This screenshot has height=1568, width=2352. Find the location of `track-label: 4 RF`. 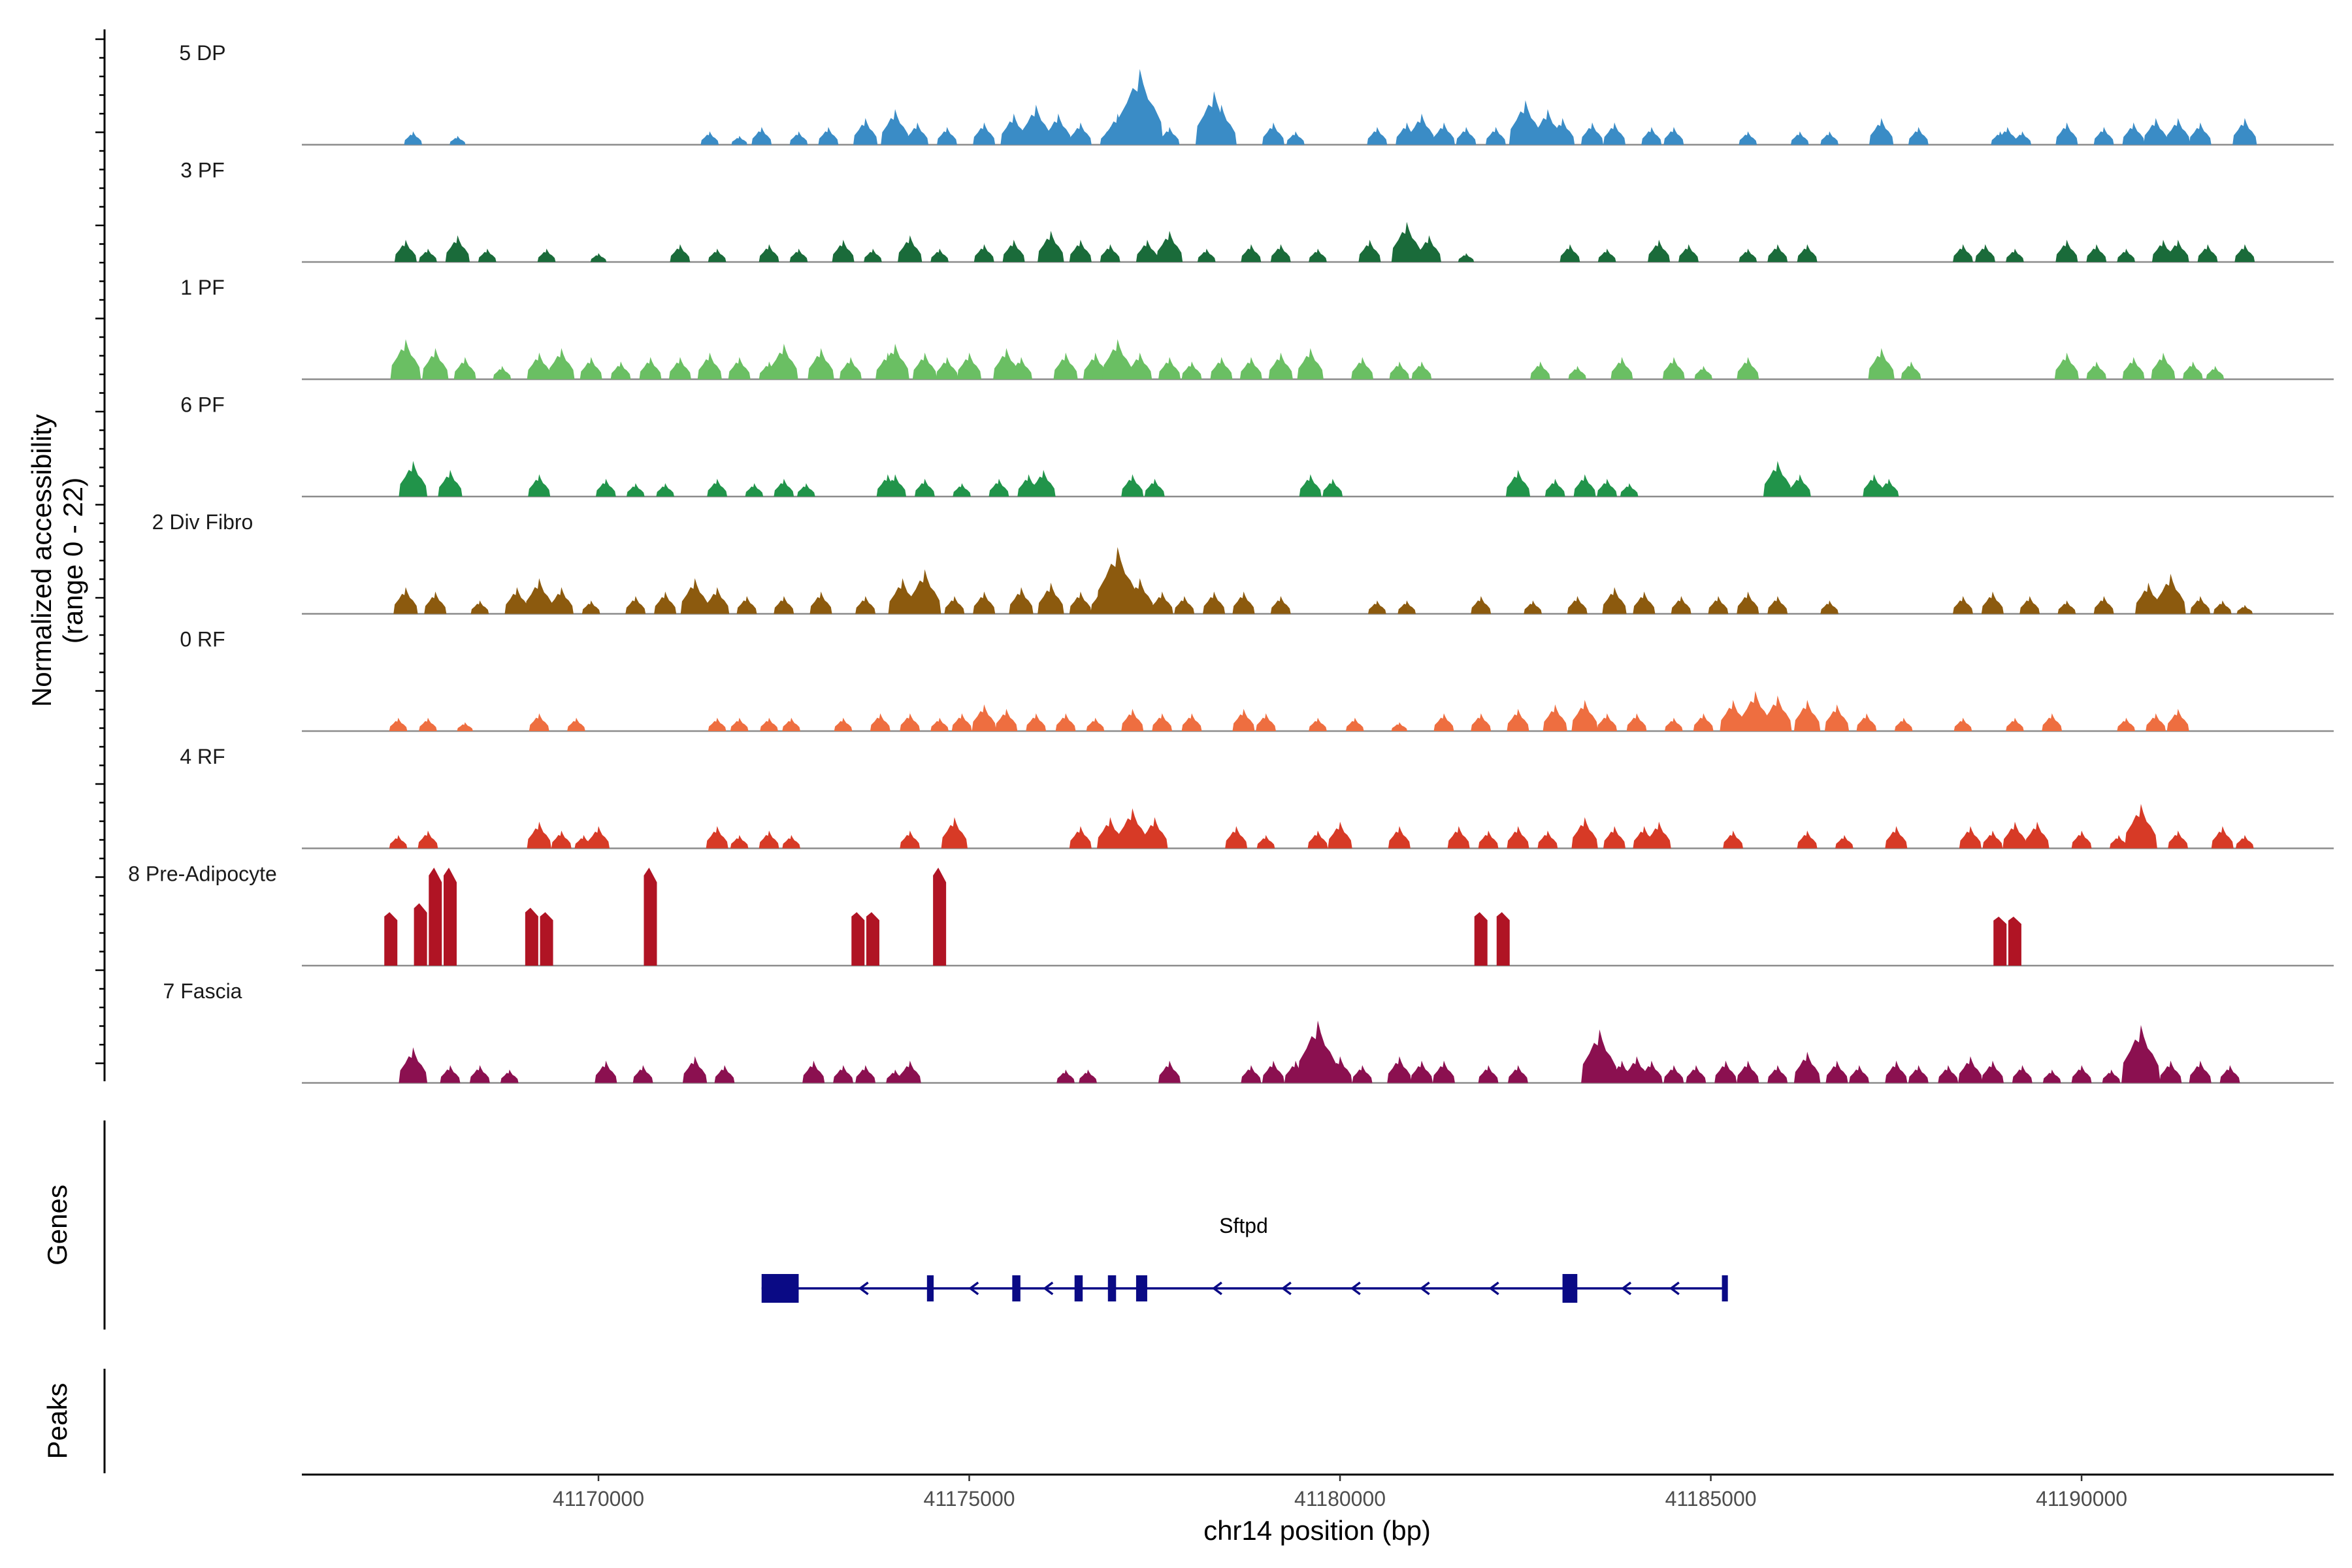

track-label: 4 RF is located at coordinates (202, 756).